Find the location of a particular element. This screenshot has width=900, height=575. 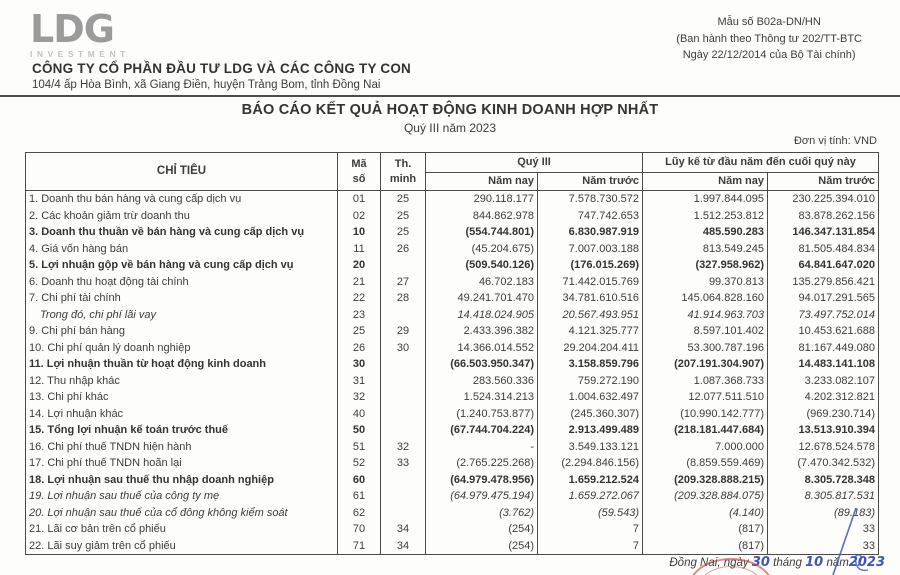

cell-q_prev: 6.830.987.919 is located at coordinates (590, 232).